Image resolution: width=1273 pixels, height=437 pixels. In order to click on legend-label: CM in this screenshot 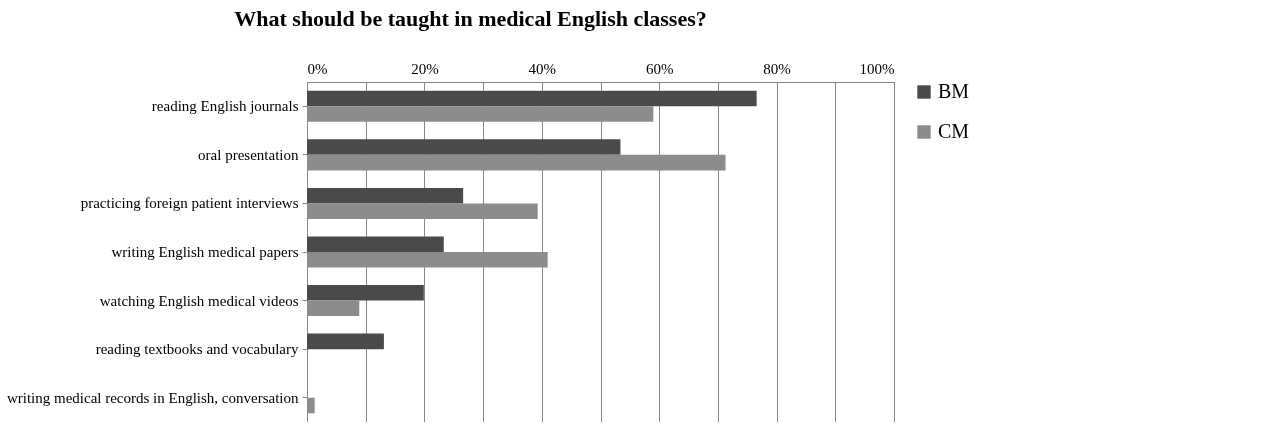, I will do `click(954, 131)`.